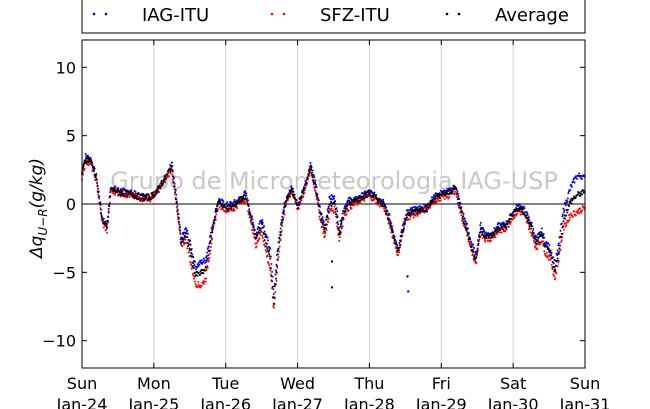  I want to click on x-tick-day-label: Fri, so click(441, 383).